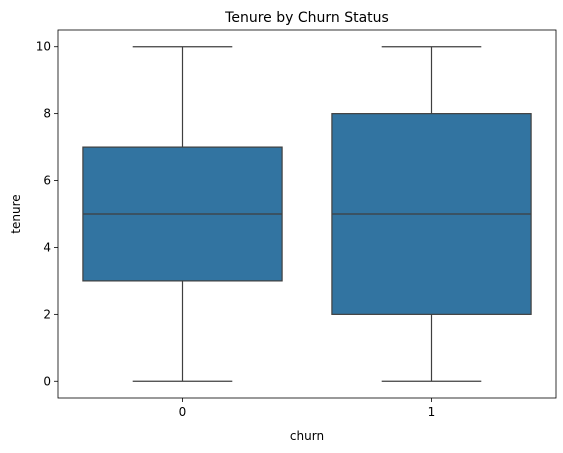  I want to click on x-axis-label: churn, so click(307, 436).